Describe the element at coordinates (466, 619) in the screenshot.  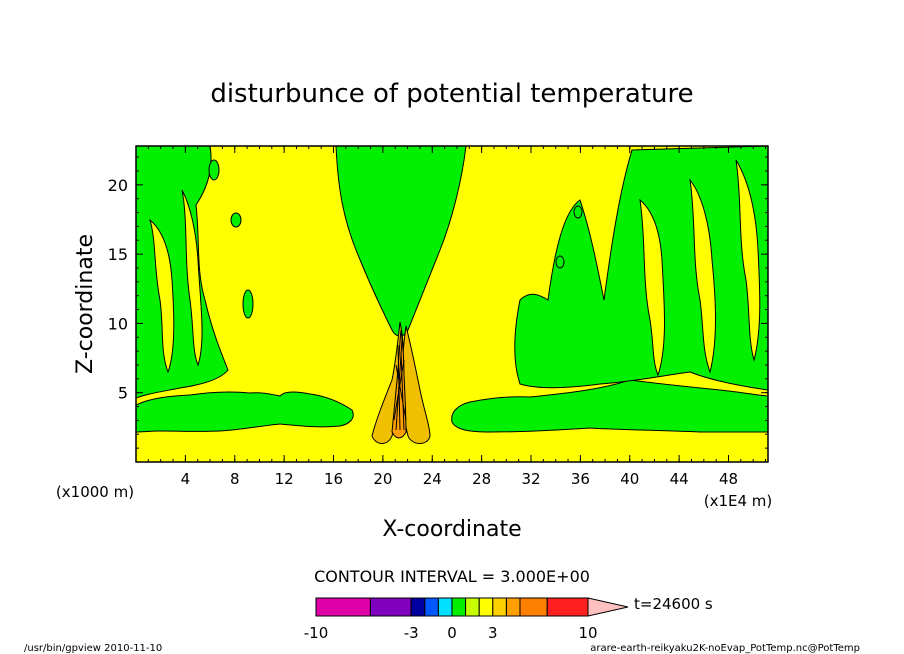
I see `colorbar: -10 -3 0 3 10` at that location.